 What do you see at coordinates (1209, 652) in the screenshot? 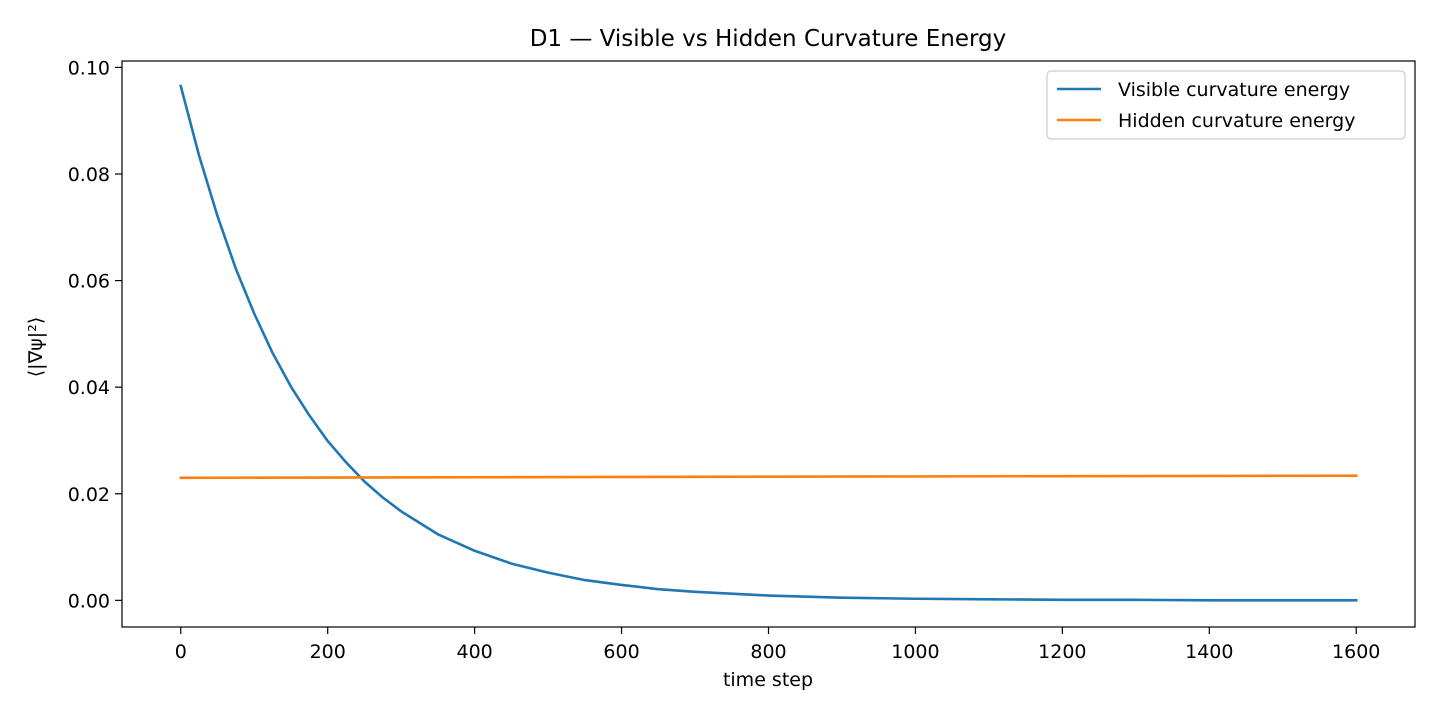
I see `x-tick-label: 1400` at bounding box center [1209, 652].